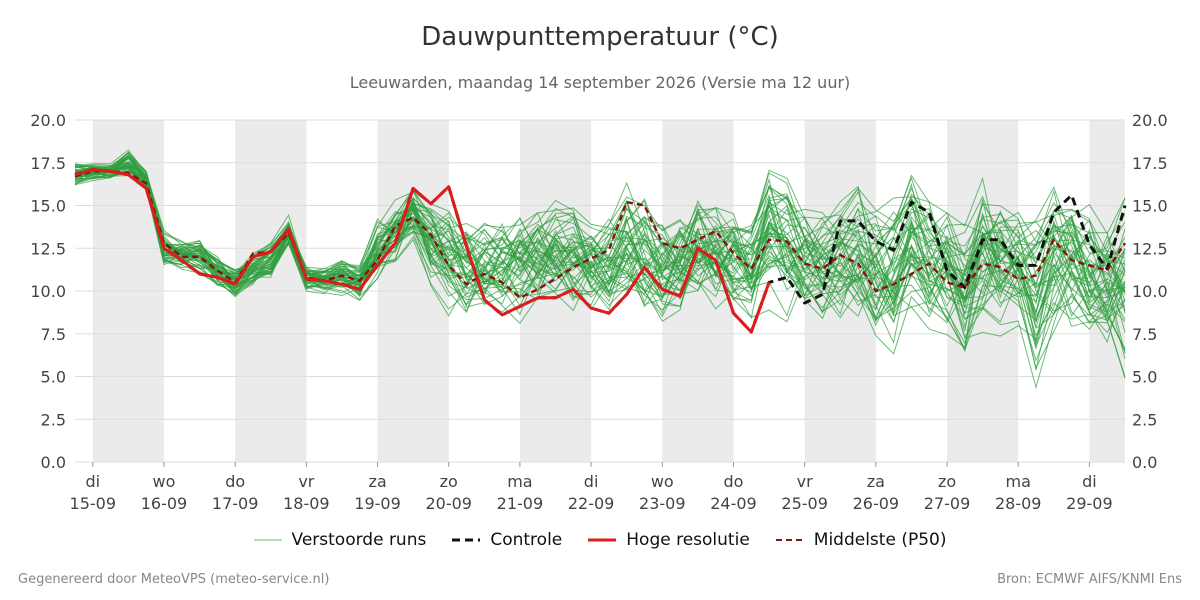  What do you see at coordinates (48, 120) in the screenshot?
I see `y-tick-label-left: 20.0` at bounding box center [48, 120].